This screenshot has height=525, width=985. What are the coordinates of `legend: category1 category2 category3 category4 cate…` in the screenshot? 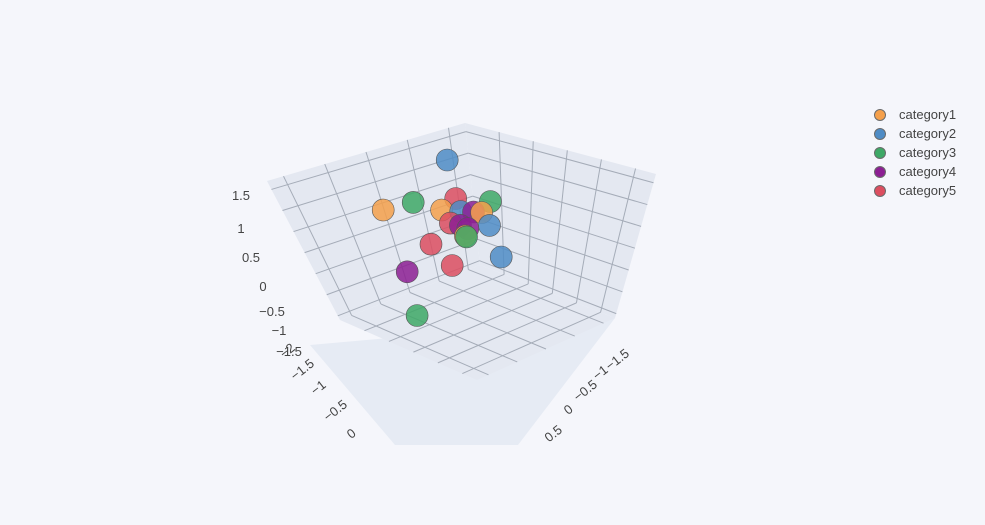 It's located at (915, 152).